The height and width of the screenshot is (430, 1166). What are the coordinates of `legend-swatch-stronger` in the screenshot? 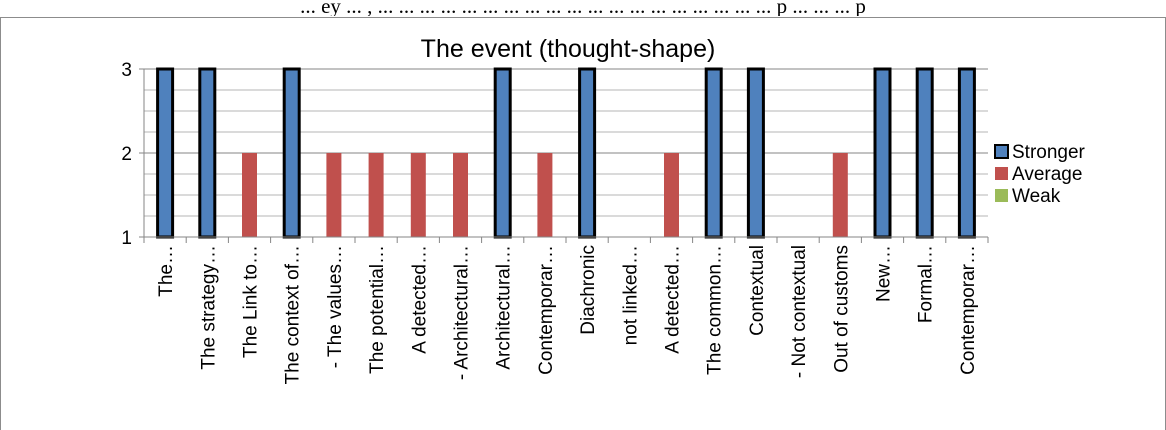 It's located at (1001, 151).